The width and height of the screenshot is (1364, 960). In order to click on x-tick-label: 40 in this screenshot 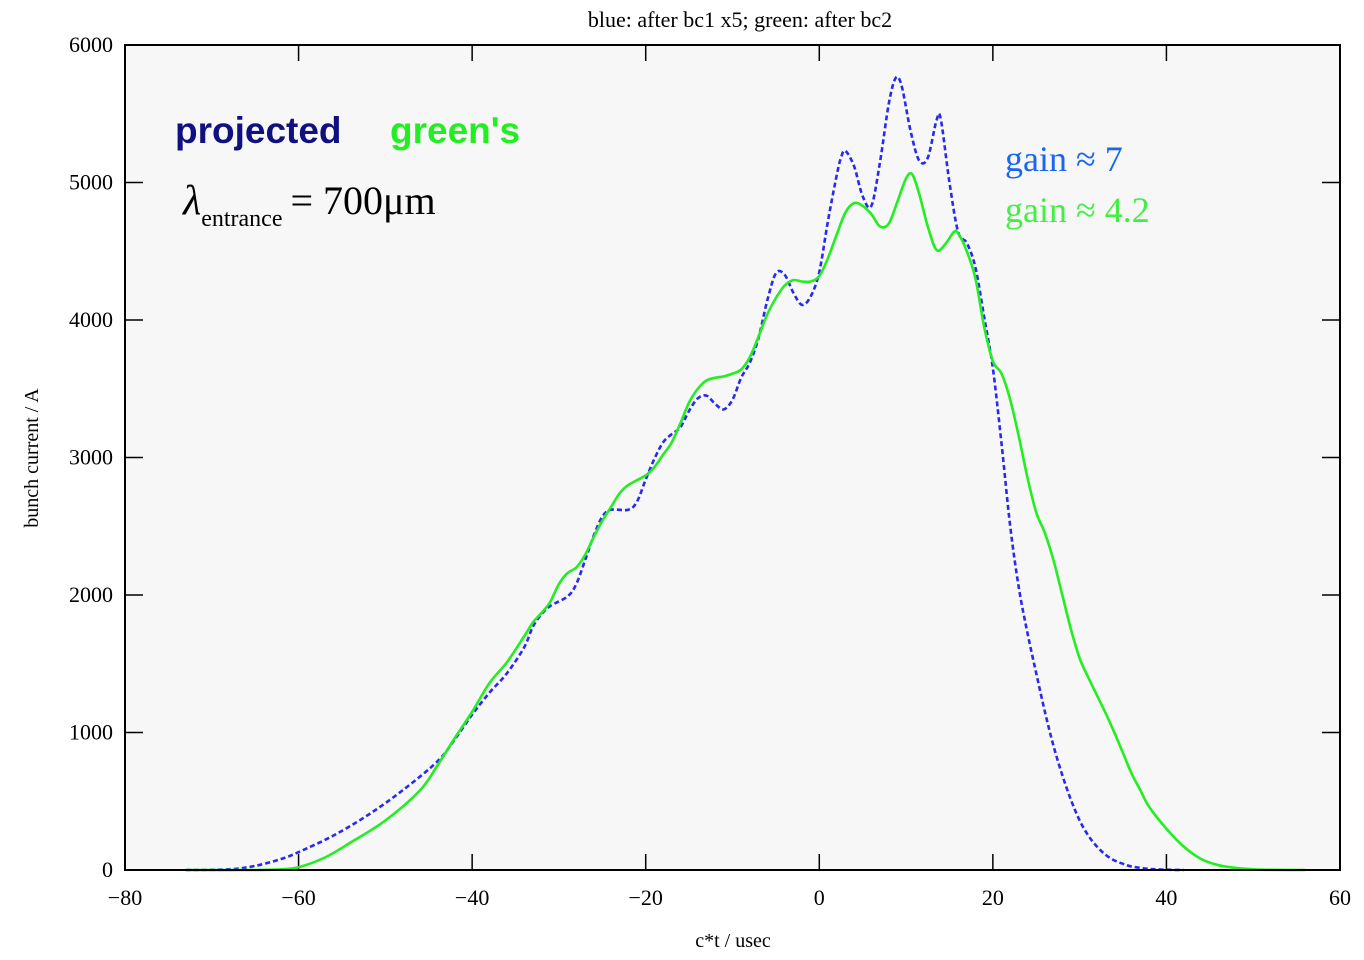, I will do `click(1166, 897)`.